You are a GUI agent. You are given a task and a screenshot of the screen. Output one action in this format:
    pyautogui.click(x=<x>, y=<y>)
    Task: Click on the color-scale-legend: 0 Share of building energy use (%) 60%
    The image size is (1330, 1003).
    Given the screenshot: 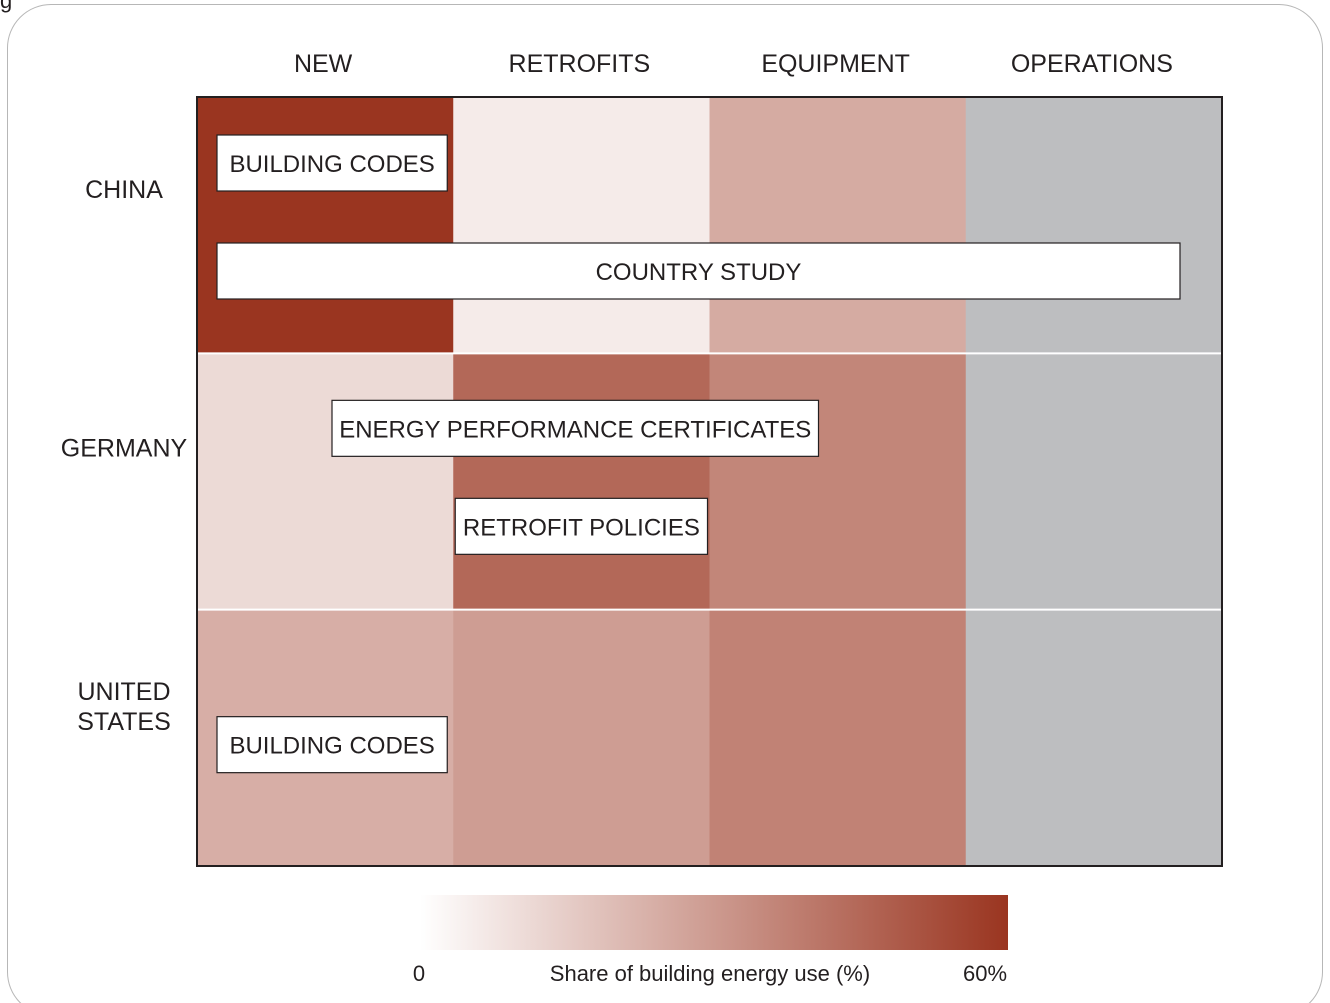 What is the action you would take?
    pyautogui.click(x=710, y=940)
    